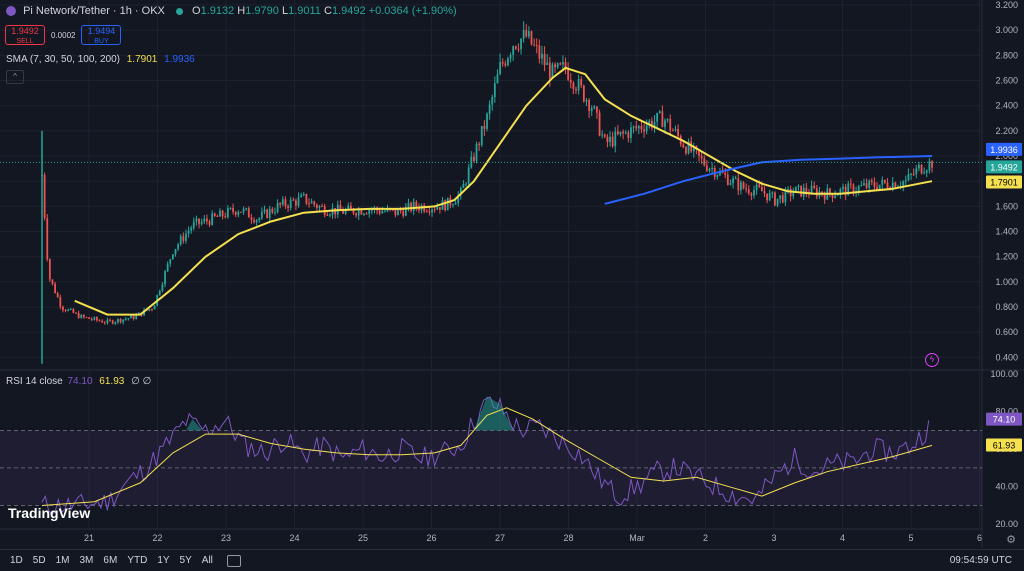  What do you see at coordinates (637, 538) in the screenshot?
I see `x-tick-label: Mar` at bounding box center [637, 538].